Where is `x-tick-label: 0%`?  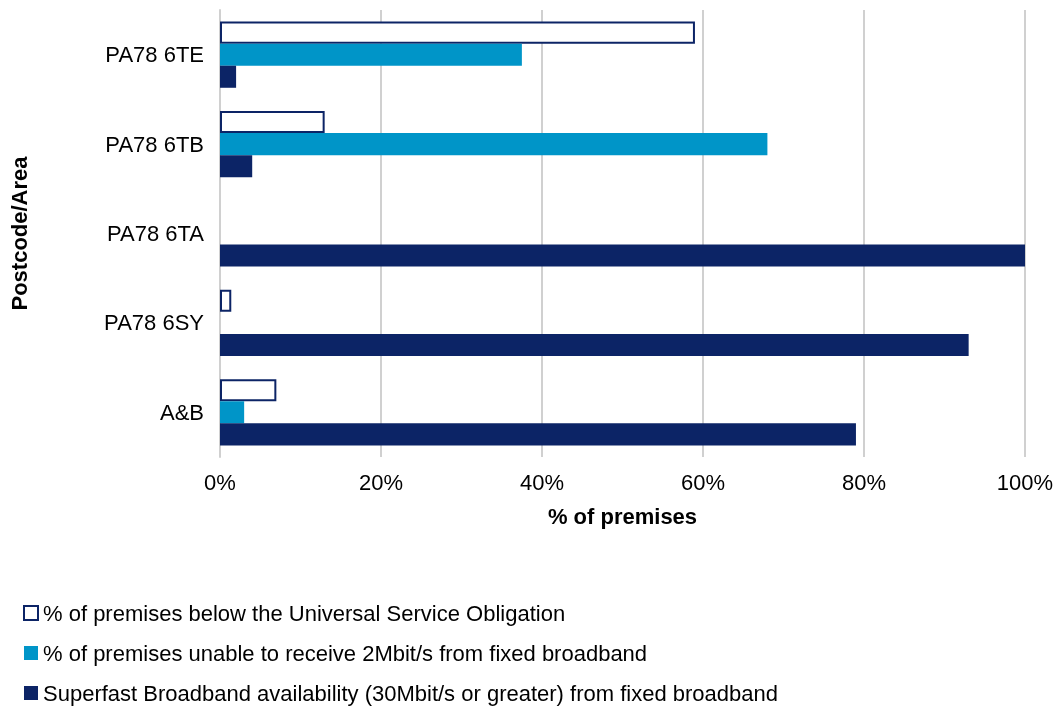 x-tick-label: 0% is located at coordinates (220, 482).